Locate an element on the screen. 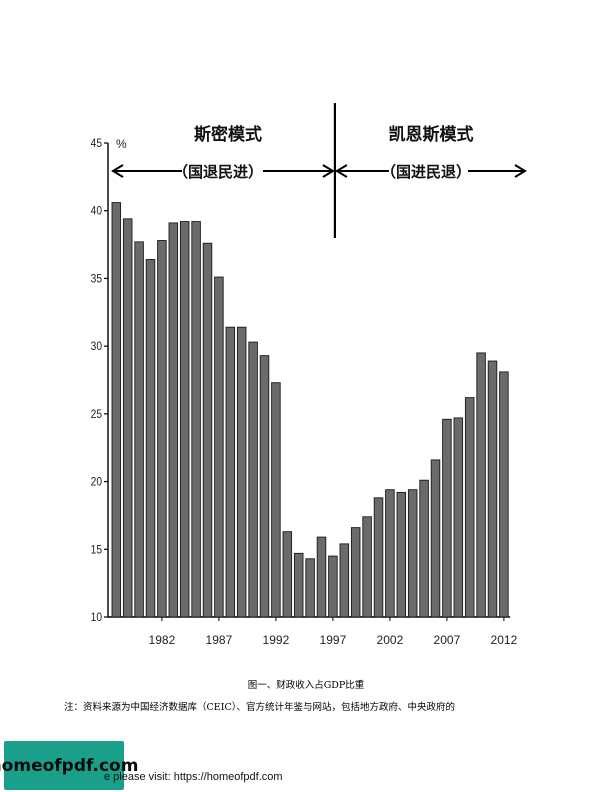 This screenshot has width=612, height=792. y-tick-label: 35 is located at coordinates (96, 279).